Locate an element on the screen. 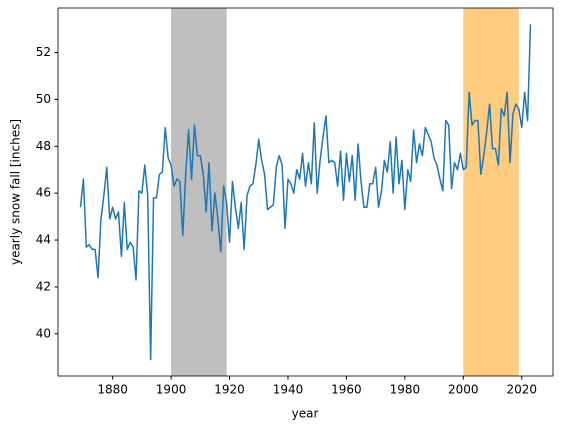 The height and width of the screenshot is (432, 563). x-axis-label: year is located at coordinates (305, 414).